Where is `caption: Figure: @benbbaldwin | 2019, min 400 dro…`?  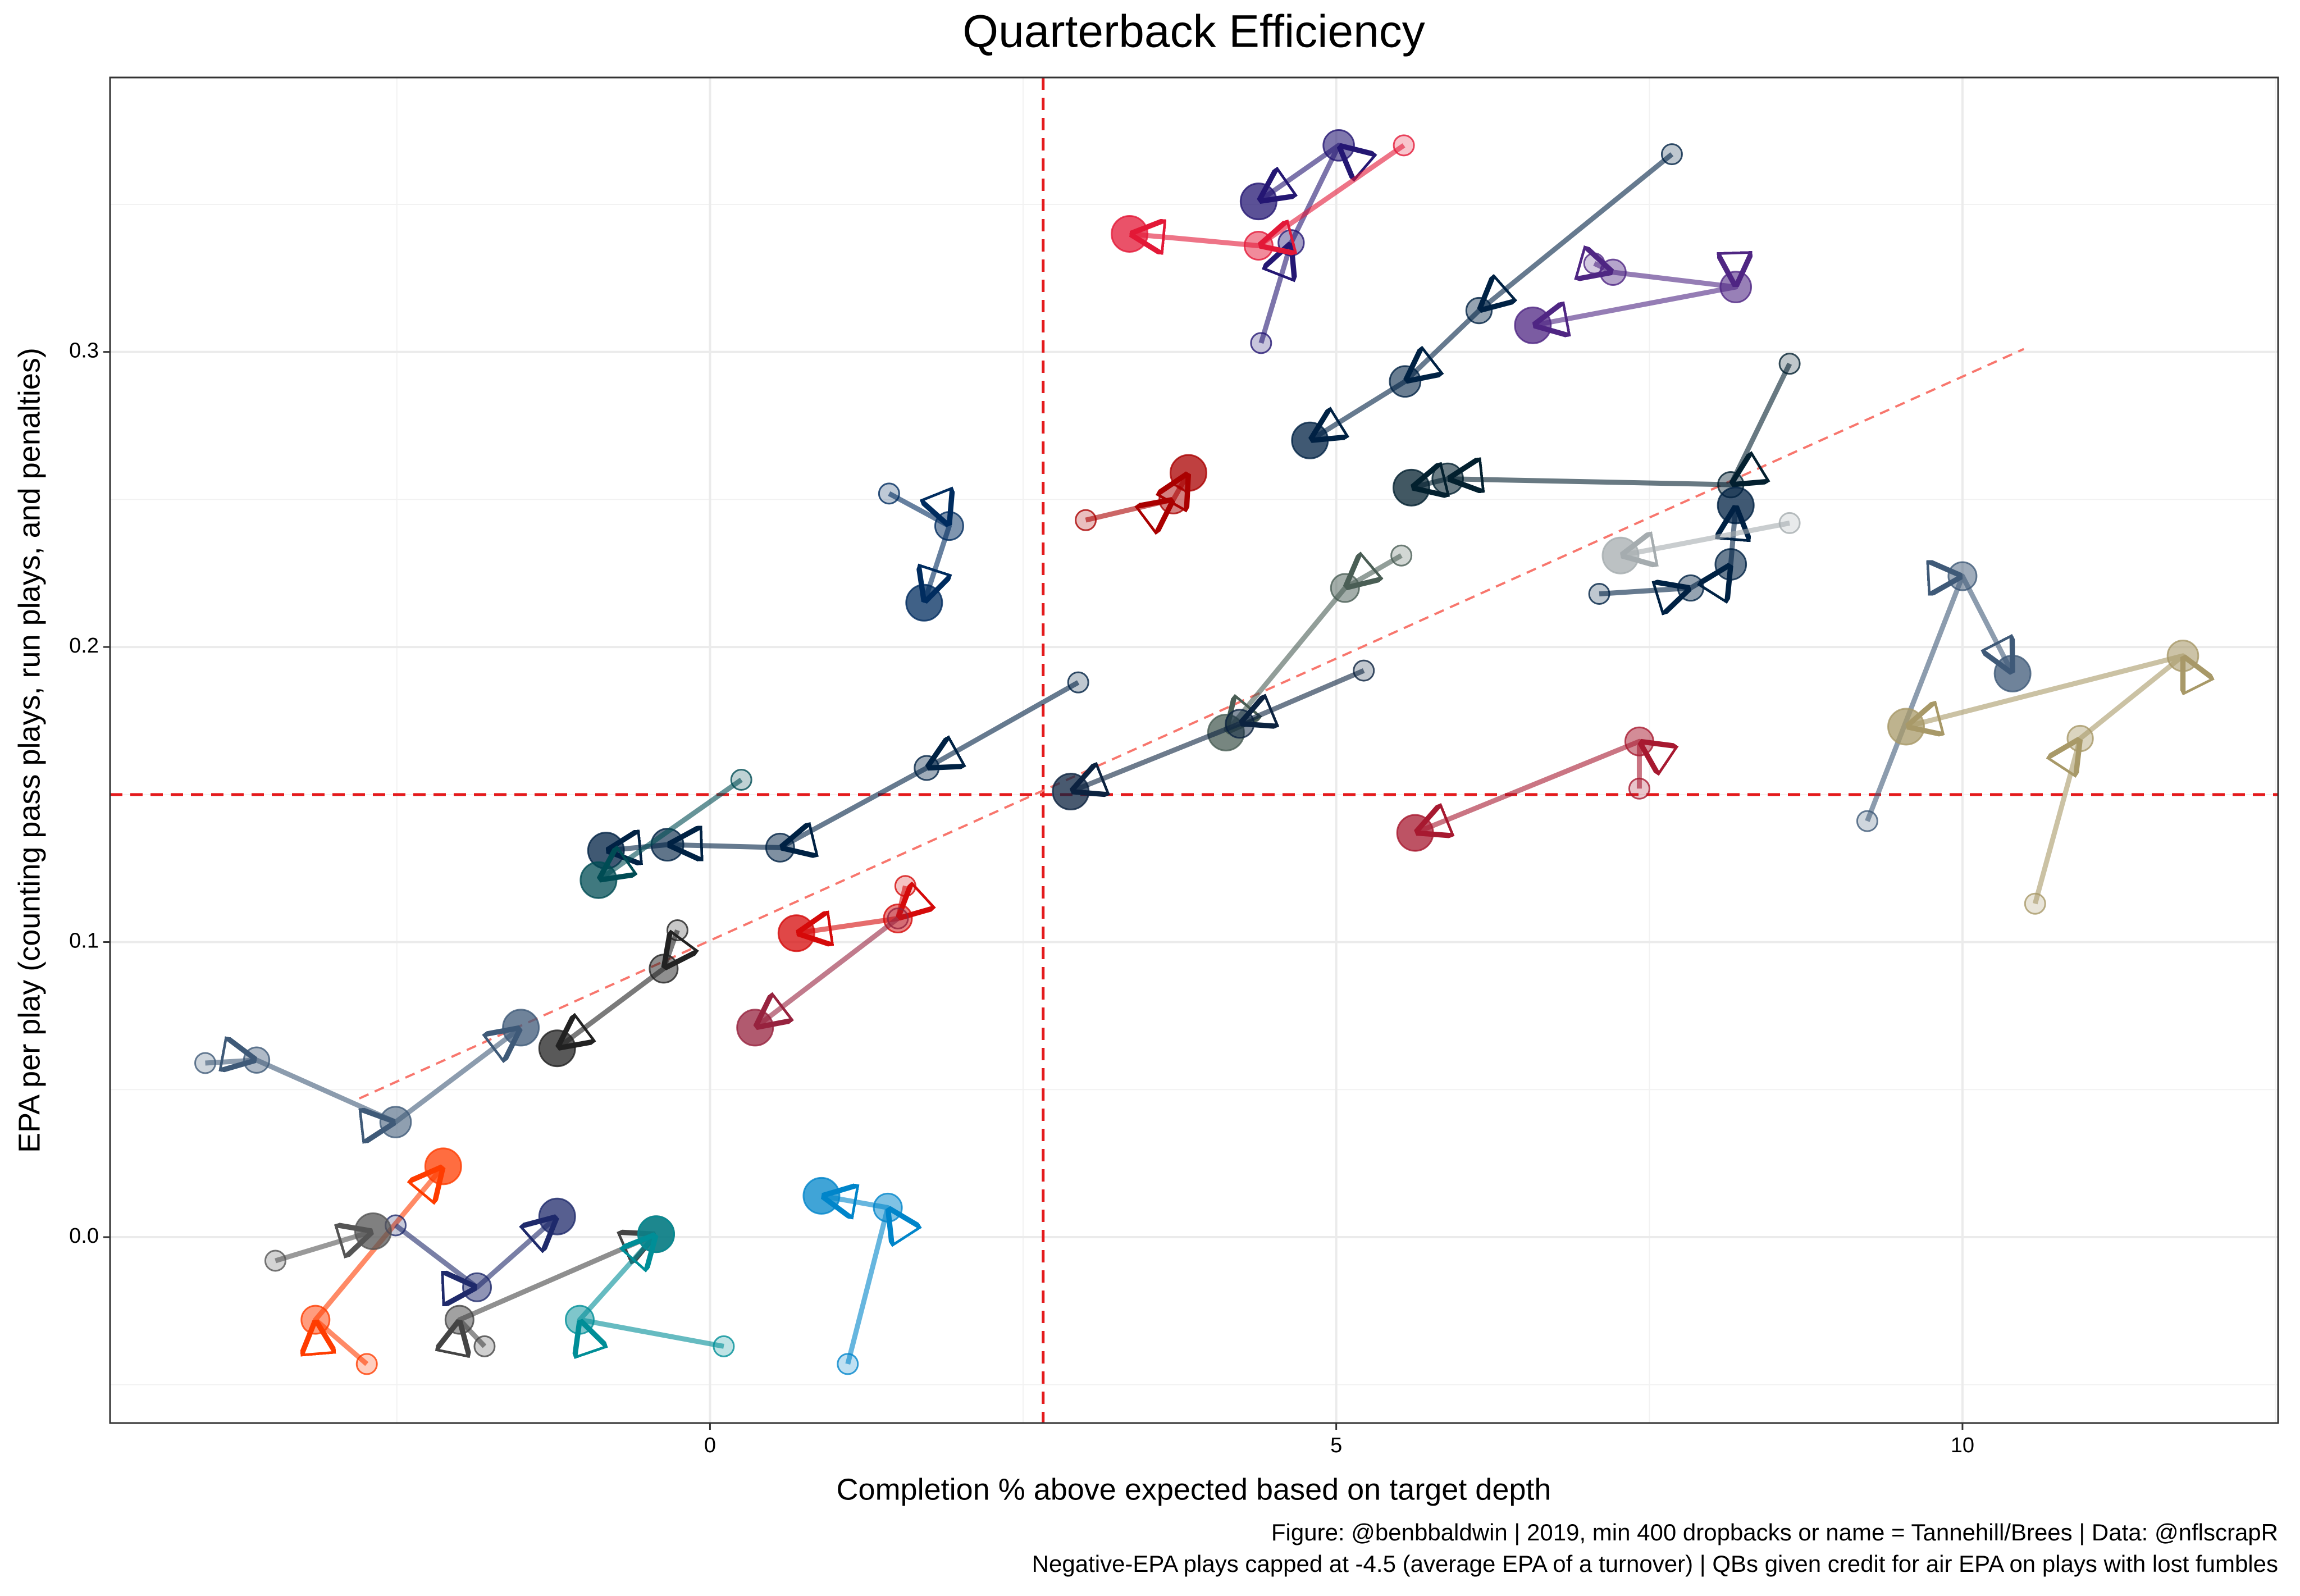
caption: Figure: @benbbaldwin | 2019, min 400 dro… is located at coordinates (1774, 1532).